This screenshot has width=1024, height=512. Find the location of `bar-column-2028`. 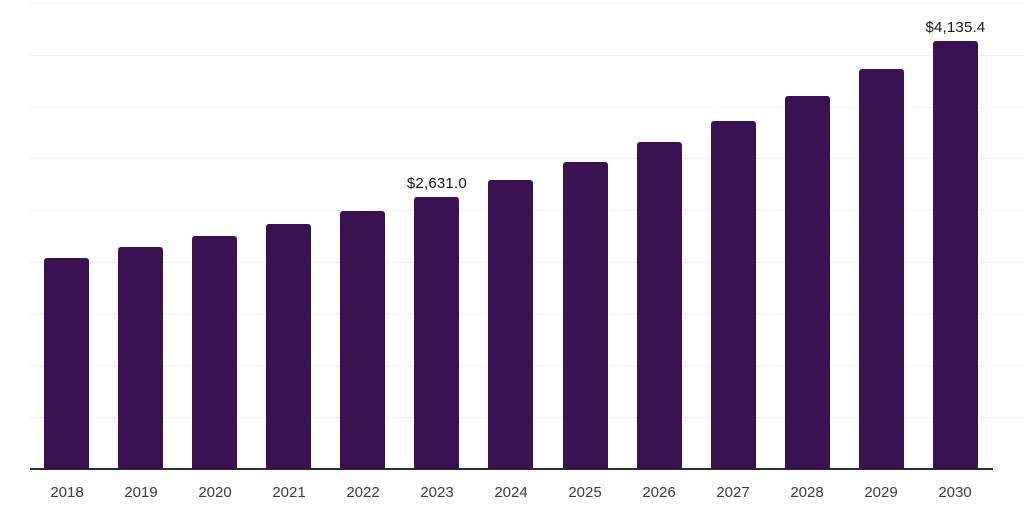

bar-column-2028 is located at coordinates (807, 282).